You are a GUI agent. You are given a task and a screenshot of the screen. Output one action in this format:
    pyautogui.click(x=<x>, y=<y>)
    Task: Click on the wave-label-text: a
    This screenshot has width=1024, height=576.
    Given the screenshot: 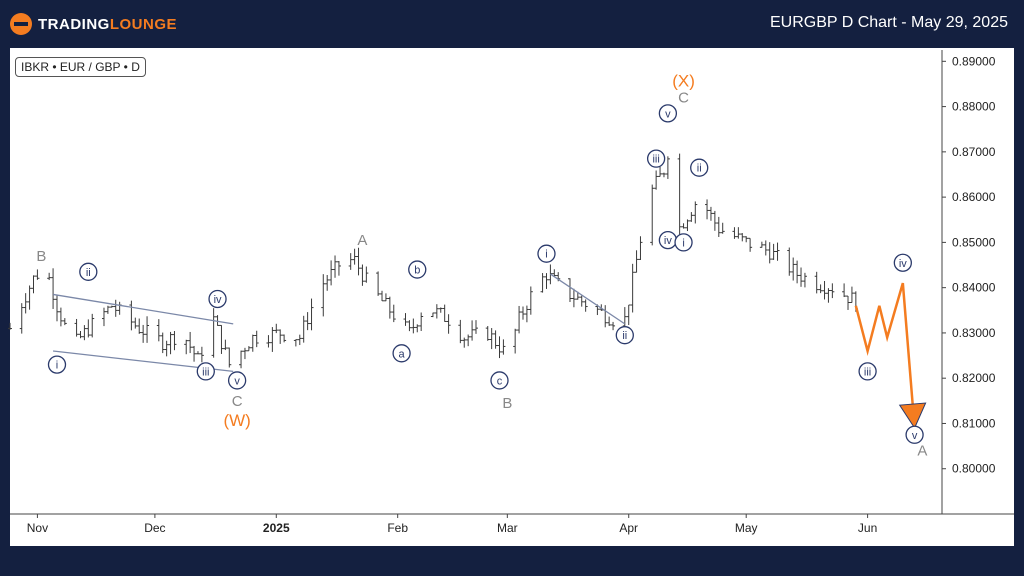 What is the action you would take?
    pyautogui.click(x=402, y=354)
    